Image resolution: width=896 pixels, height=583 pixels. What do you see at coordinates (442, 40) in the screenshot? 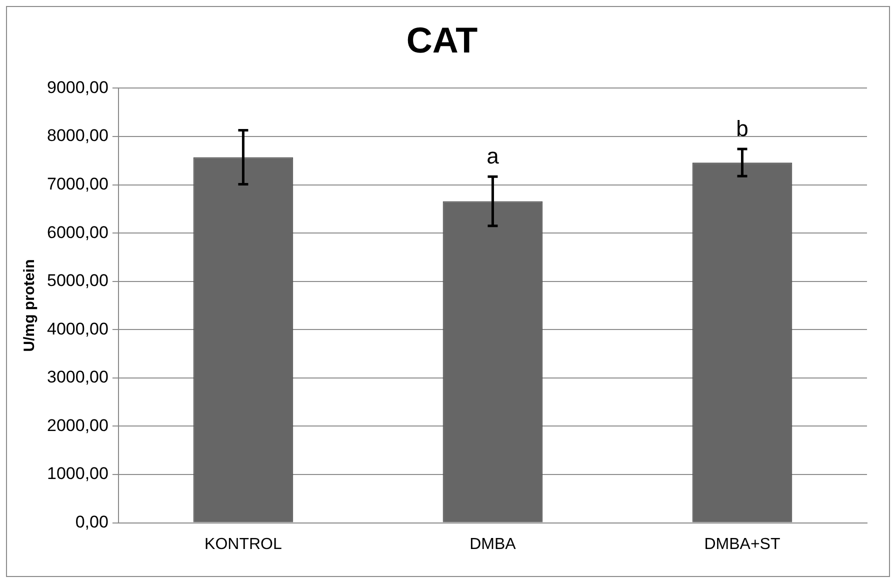
I see `chart-title: CAT` at bounding box center [442, 40].